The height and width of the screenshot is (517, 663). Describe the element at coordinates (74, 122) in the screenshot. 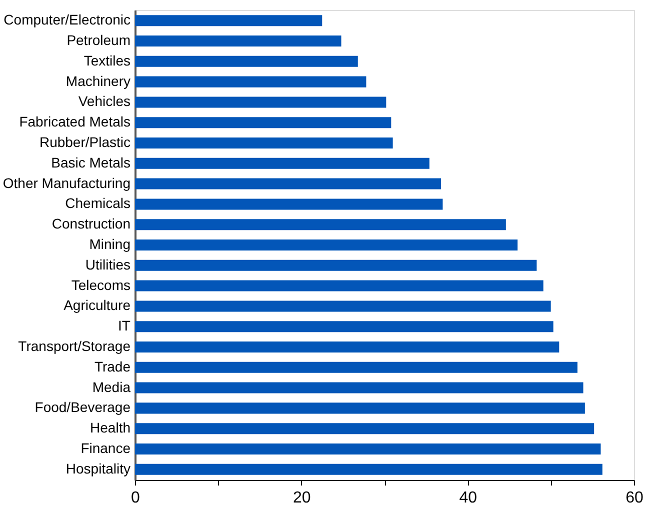

I see `y-tick-label: Fabricated Metals` at that location.